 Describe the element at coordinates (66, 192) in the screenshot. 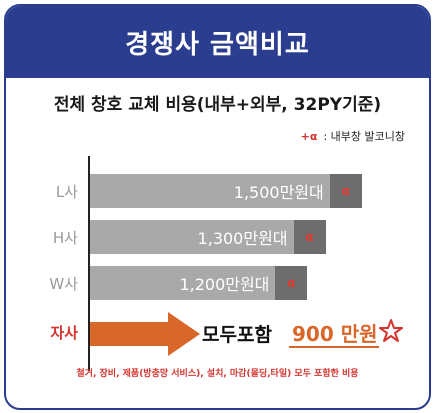

I see `bar-label-0: L사` at that location.